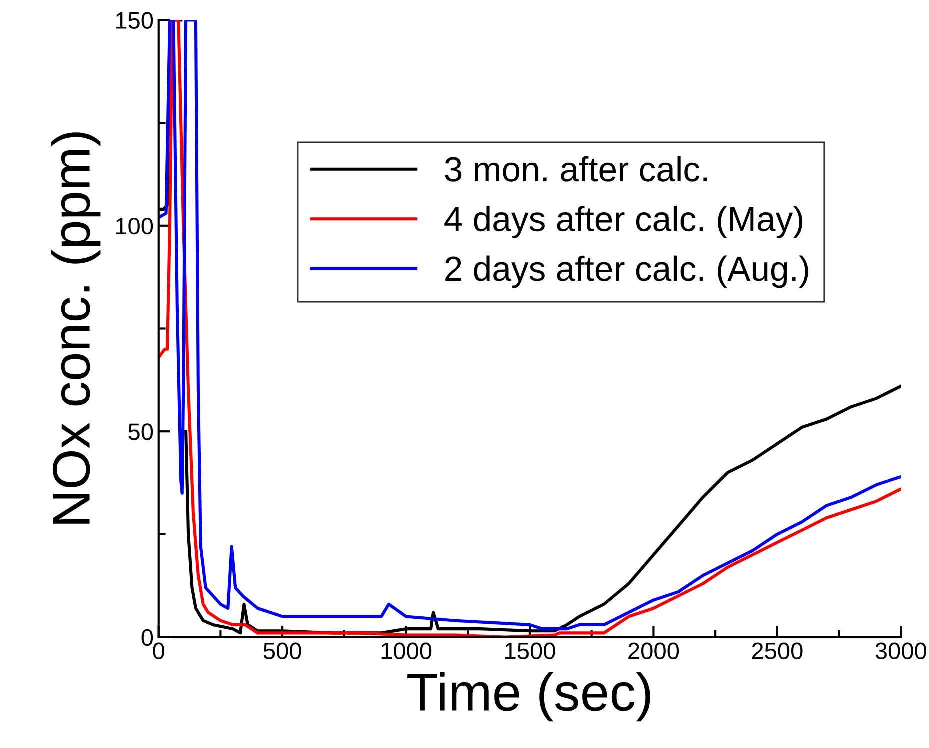  What do you see at coordinates (283, 651) in the screenshot?
I see `x-tick-label: 500` at bounding box center [283, 651].